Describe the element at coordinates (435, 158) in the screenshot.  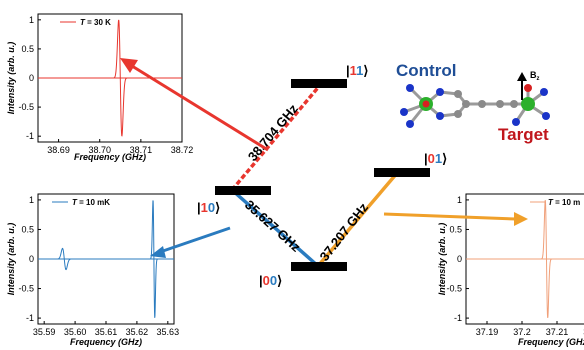
I see `level-01-label: |01⟩` at that location.